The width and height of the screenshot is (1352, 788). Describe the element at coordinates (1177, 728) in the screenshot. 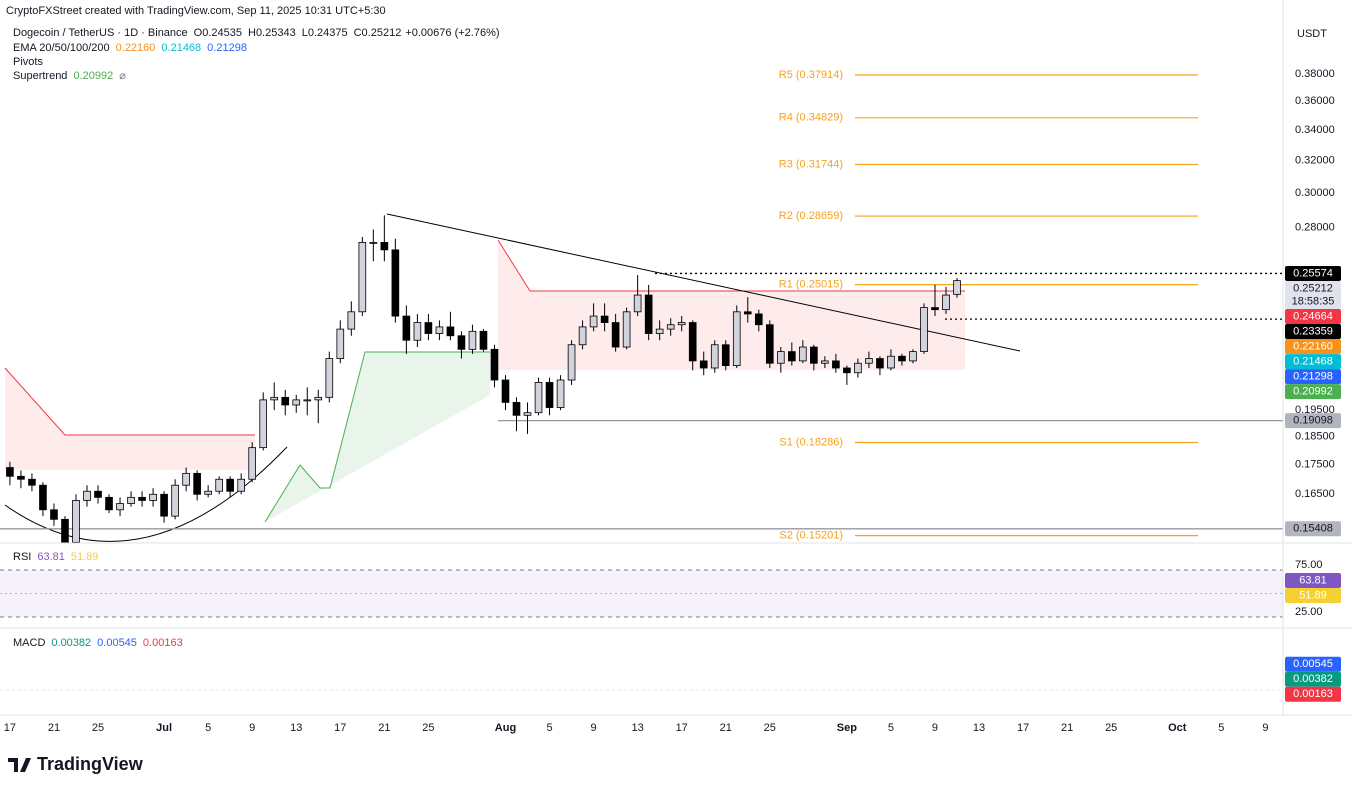

I see `x-tick-label: Oct` at that location.